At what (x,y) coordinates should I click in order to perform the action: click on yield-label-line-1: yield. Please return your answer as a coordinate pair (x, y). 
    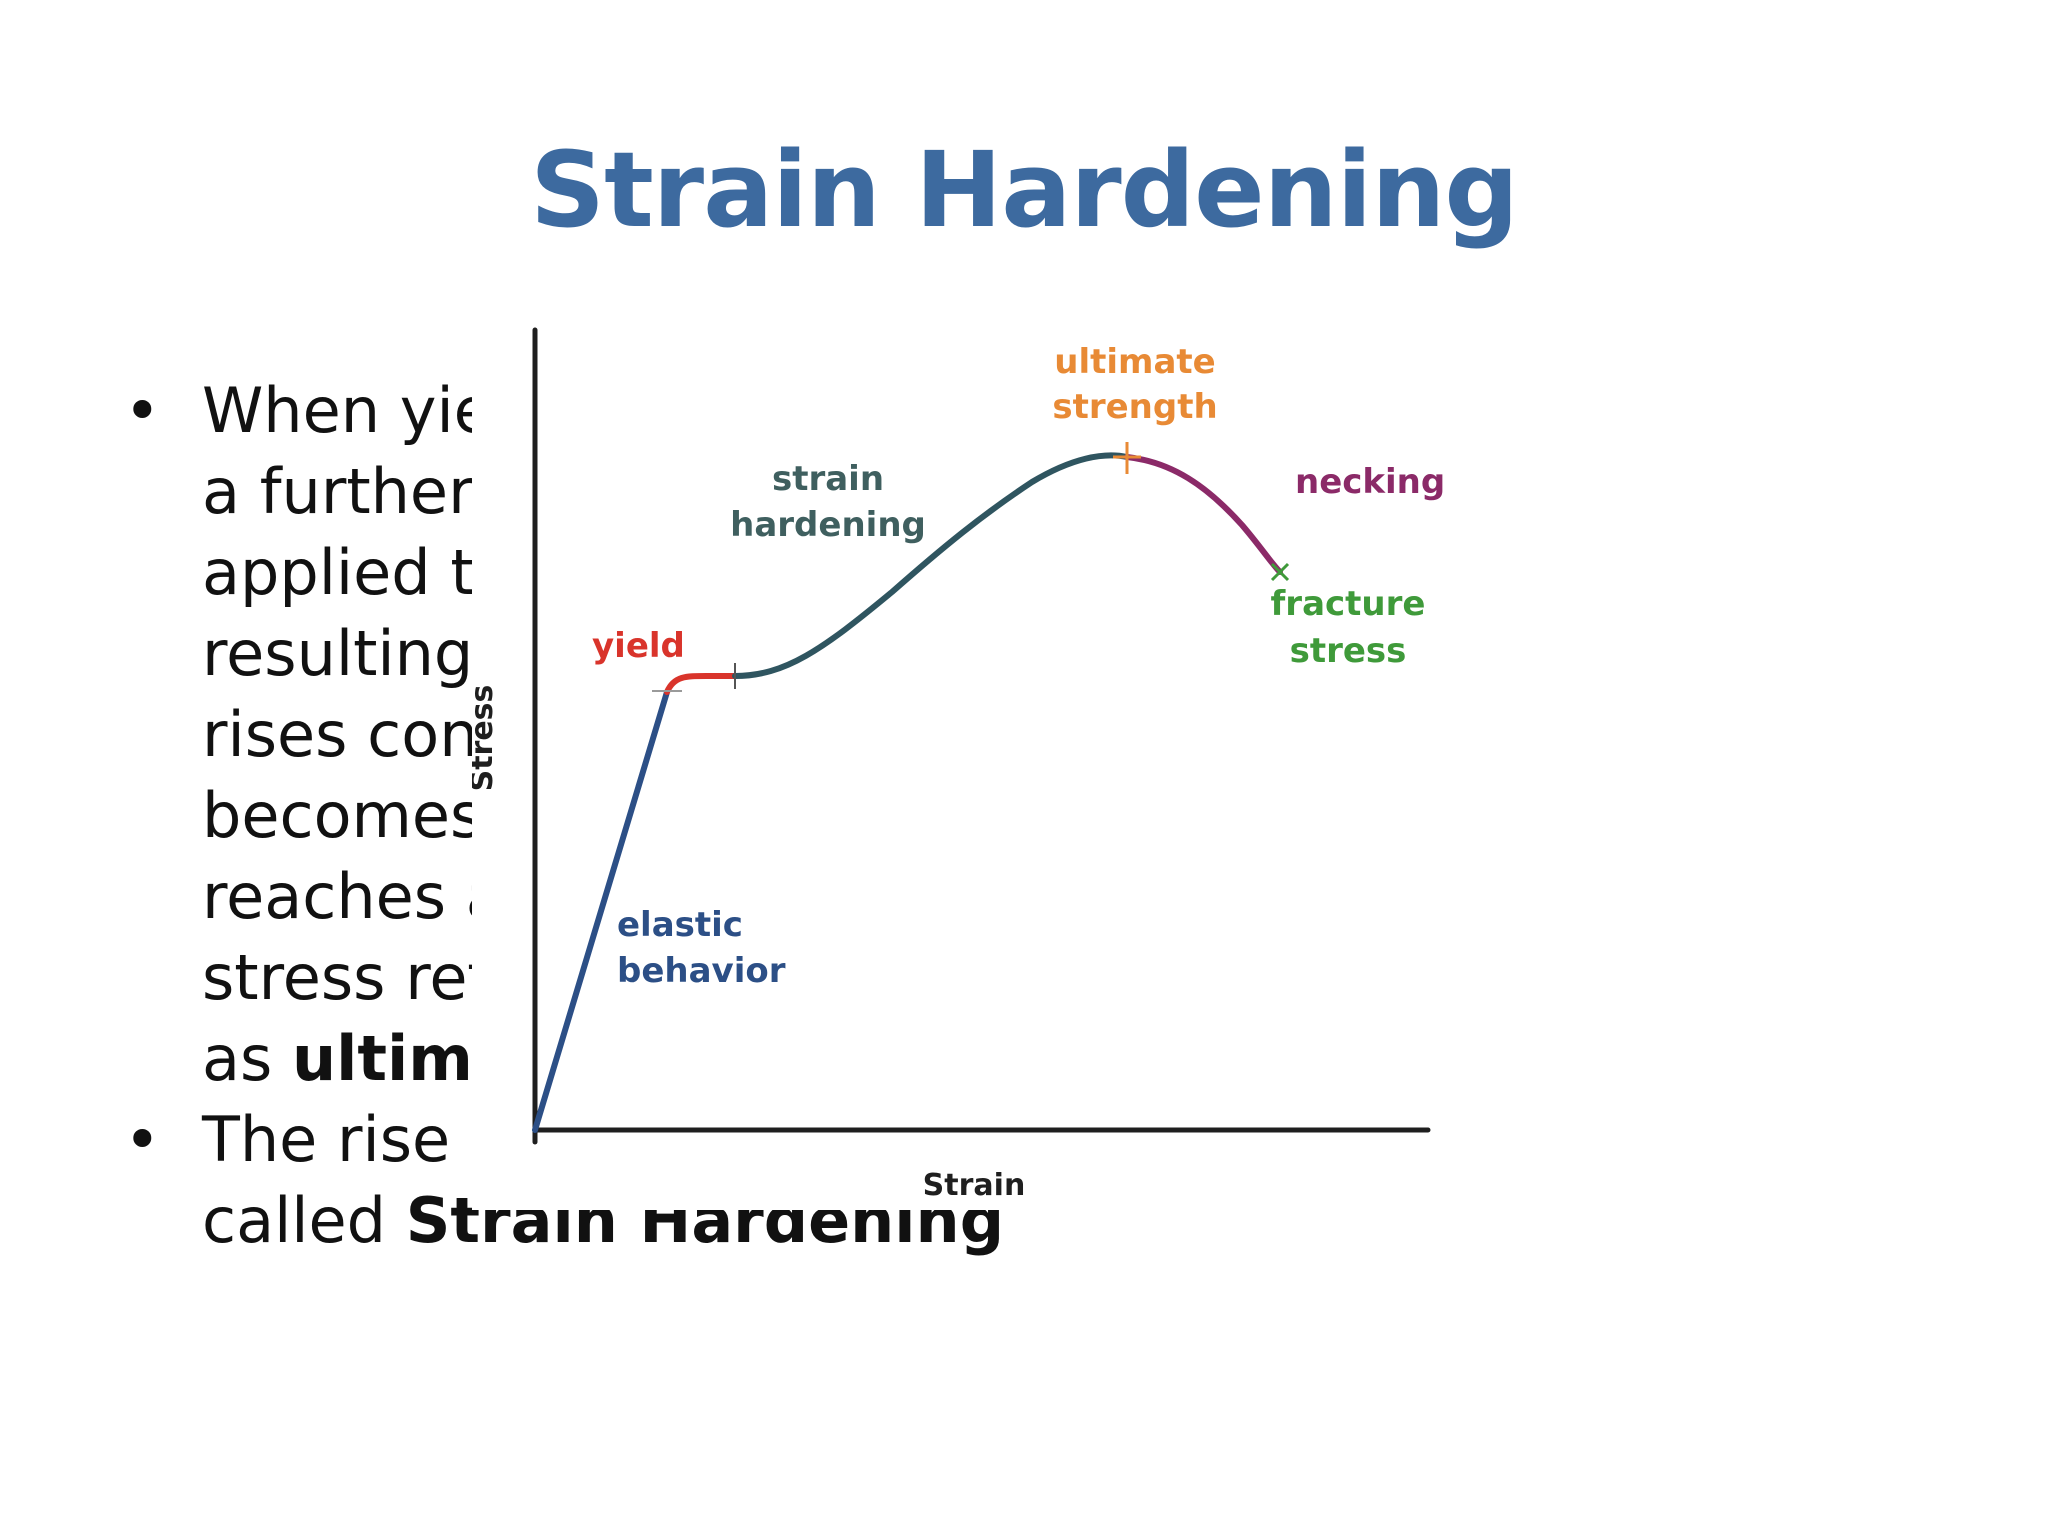
    Looking at the image, I should click on (638, 646).